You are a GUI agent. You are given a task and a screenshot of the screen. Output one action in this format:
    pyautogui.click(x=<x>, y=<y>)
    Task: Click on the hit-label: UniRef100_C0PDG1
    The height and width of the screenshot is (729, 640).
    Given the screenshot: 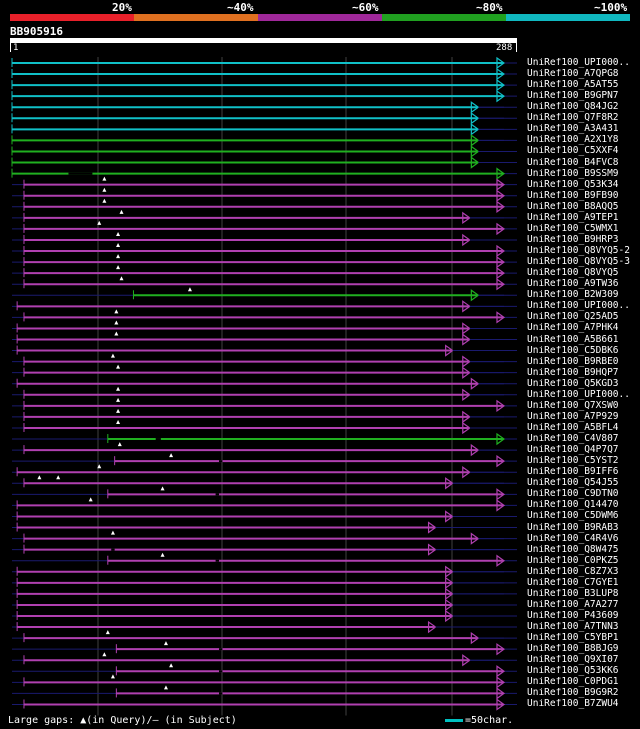 What is the action you would take?
    pyautogui.click(x=573, y=682)
    